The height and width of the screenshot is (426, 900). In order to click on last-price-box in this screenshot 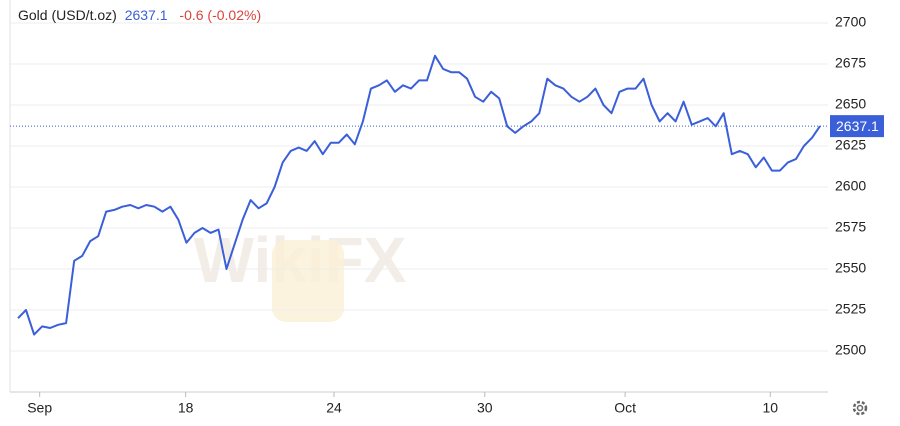, I will do `click(857, 126)`.